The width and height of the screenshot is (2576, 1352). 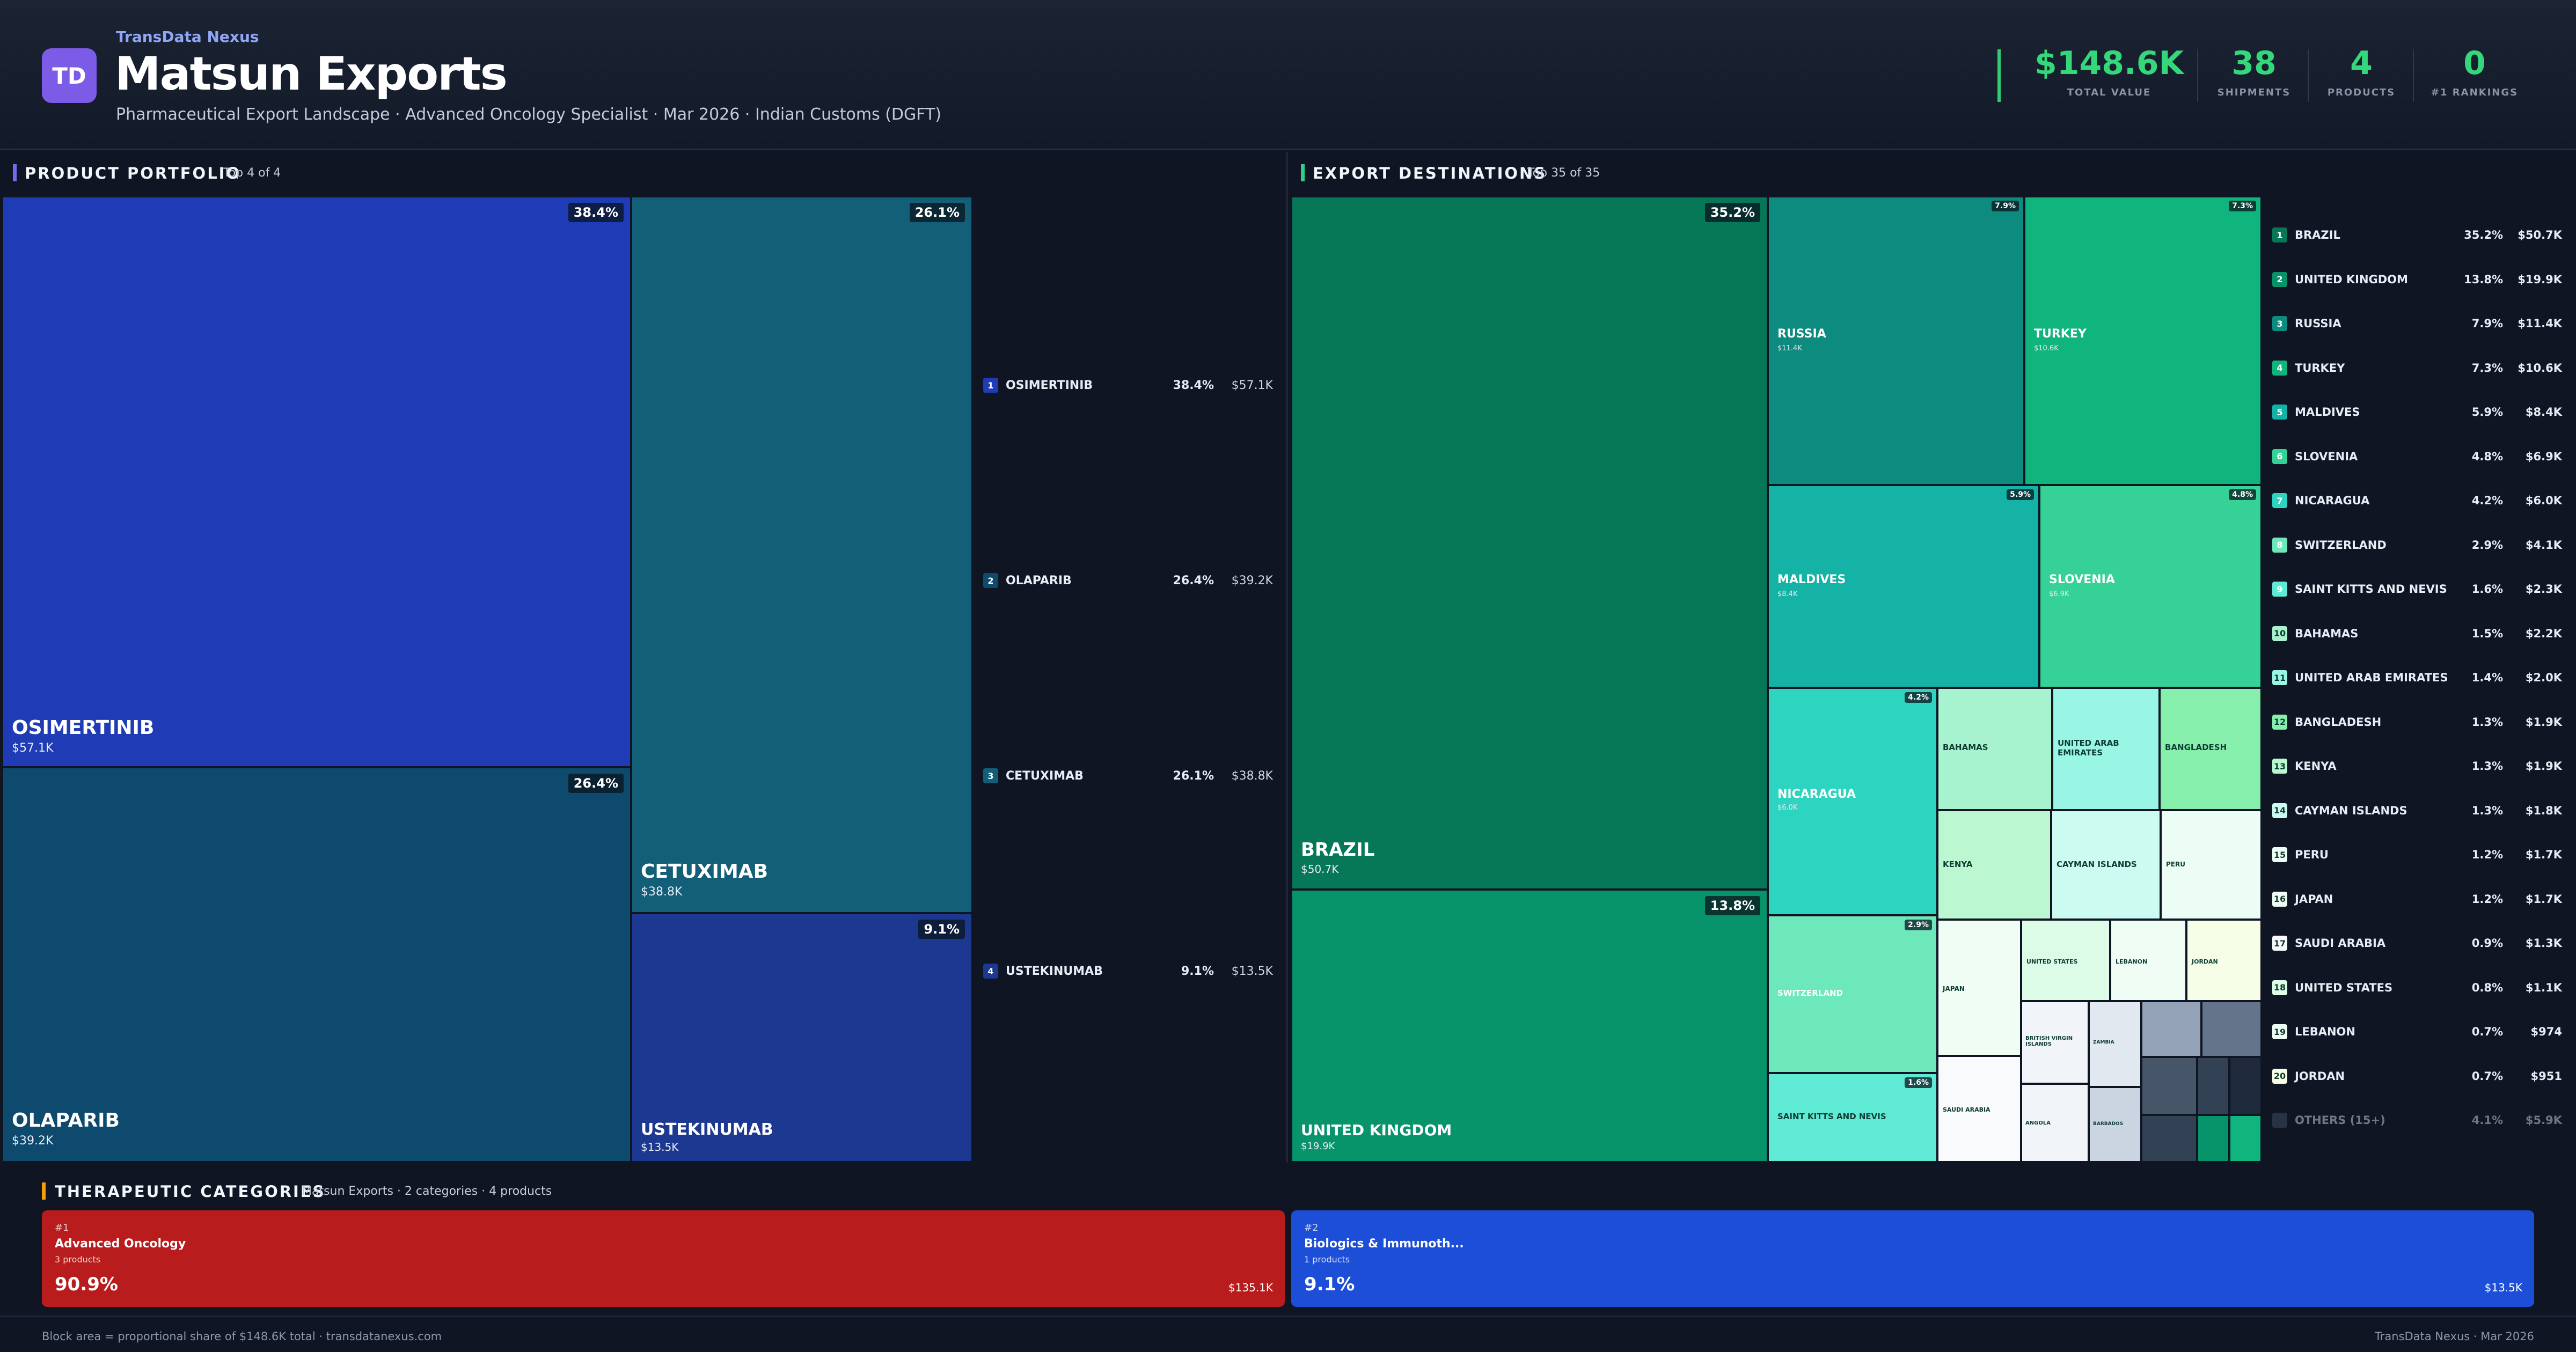 I want to click on rank-pct: 1.3%, so click(x=2487, y=766).